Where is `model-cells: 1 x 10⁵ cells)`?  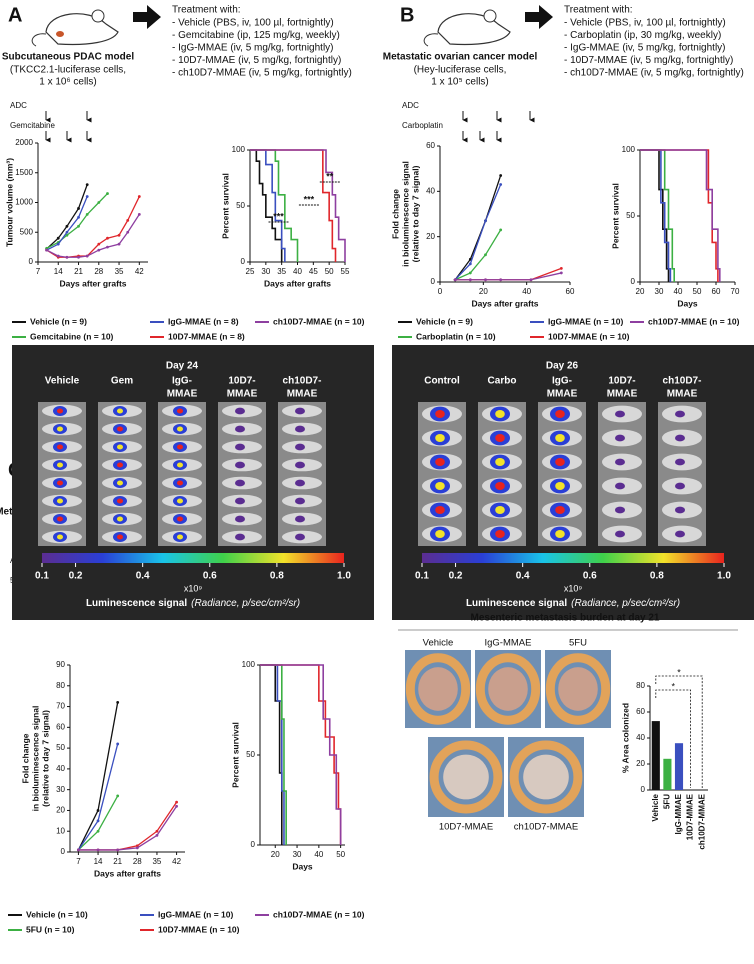 model-cells: 1 x 10⁵ cells) is located at coordinates (460, 82).